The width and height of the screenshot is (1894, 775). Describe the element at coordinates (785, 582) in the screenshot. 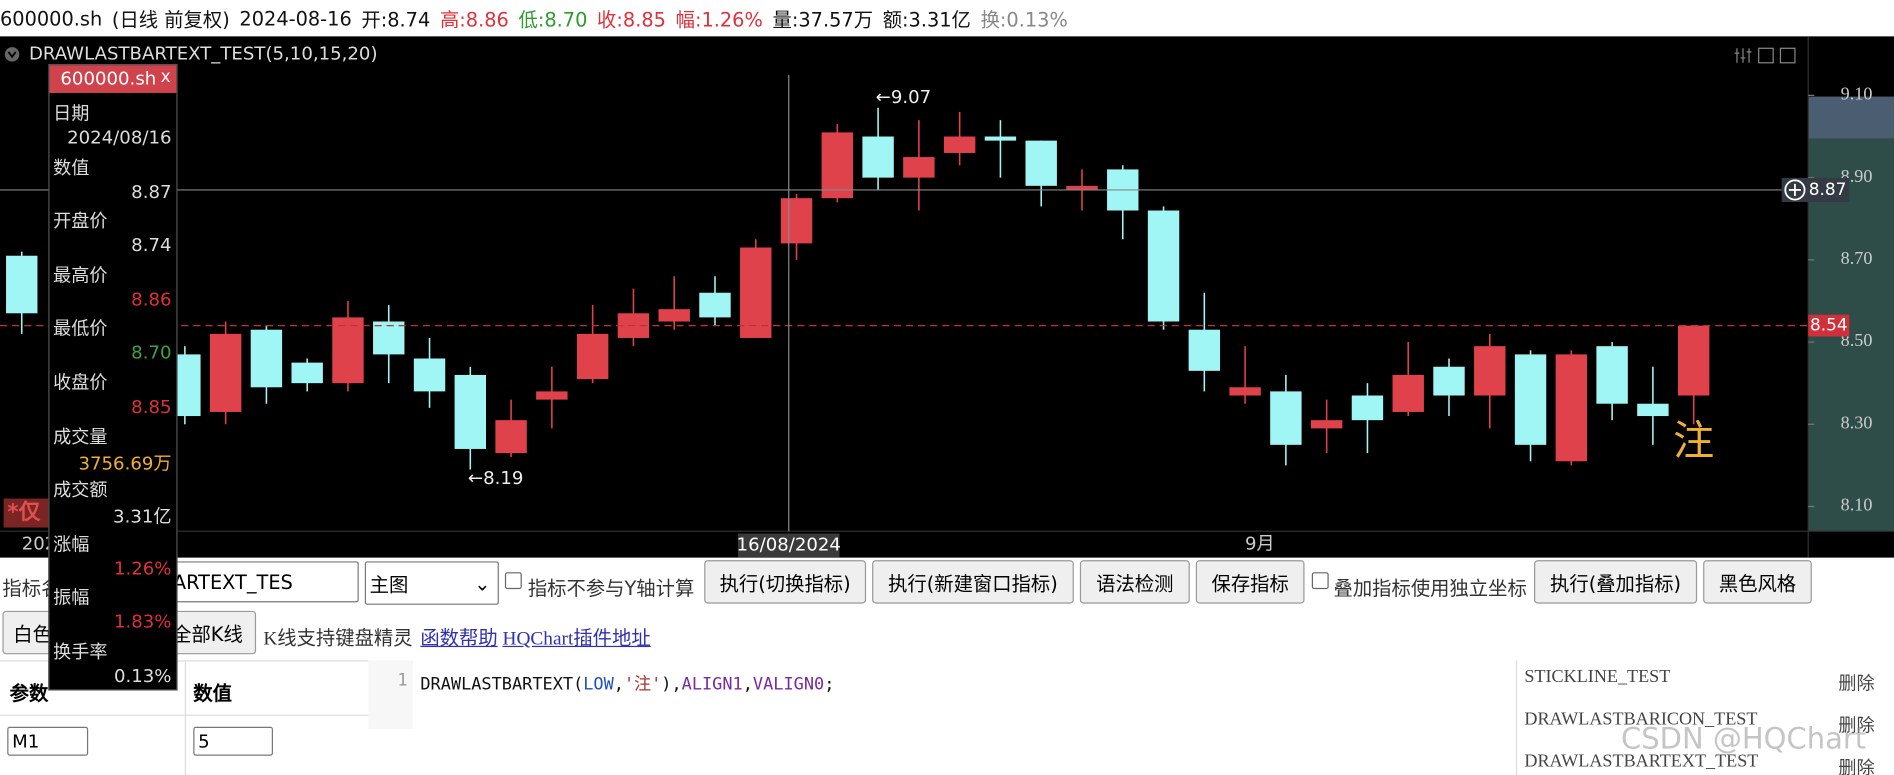

I see `button: 执行(切换指标)` at that location.